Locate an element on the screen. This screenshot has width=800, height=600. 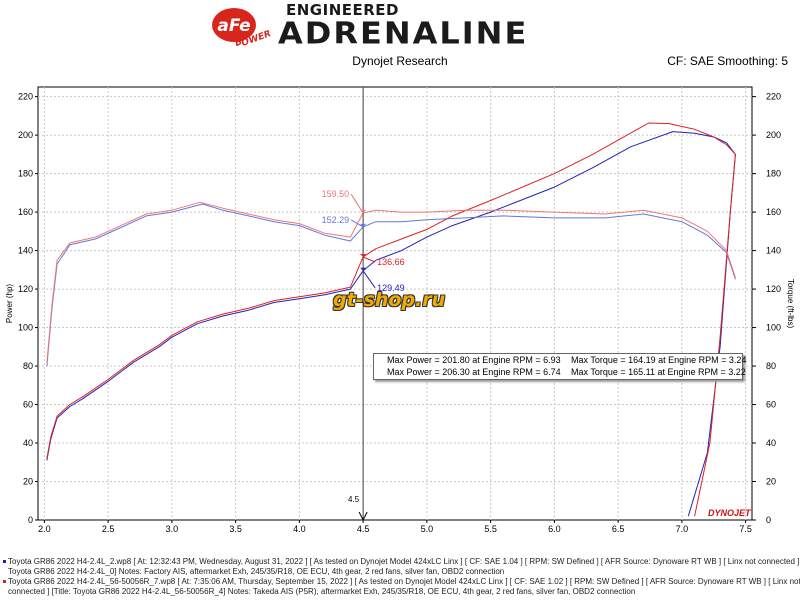
y-axis-label: Power (hp) is located at coordinates (9, 303).